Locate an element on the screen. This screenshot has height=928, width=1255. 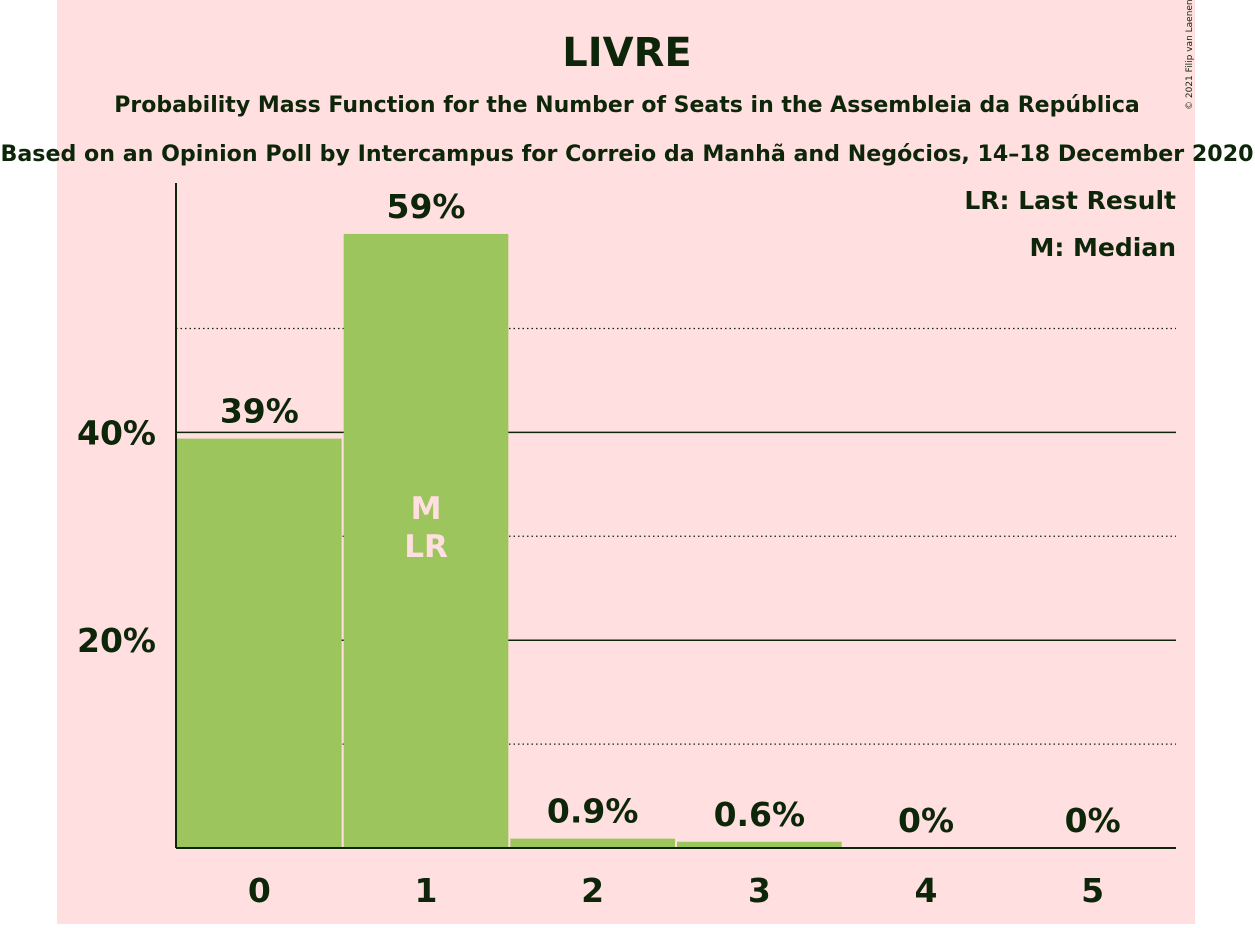
x-tick-label-1: 1 is located at coordinates (426, 890).